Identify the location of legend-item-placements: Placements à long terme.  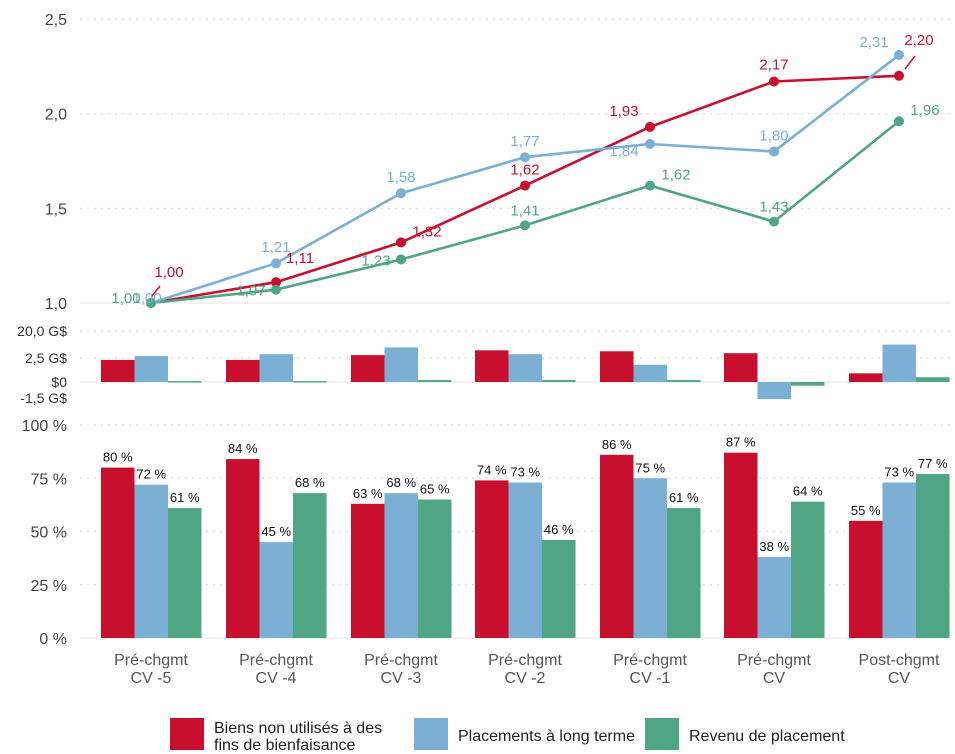
(524, 734).